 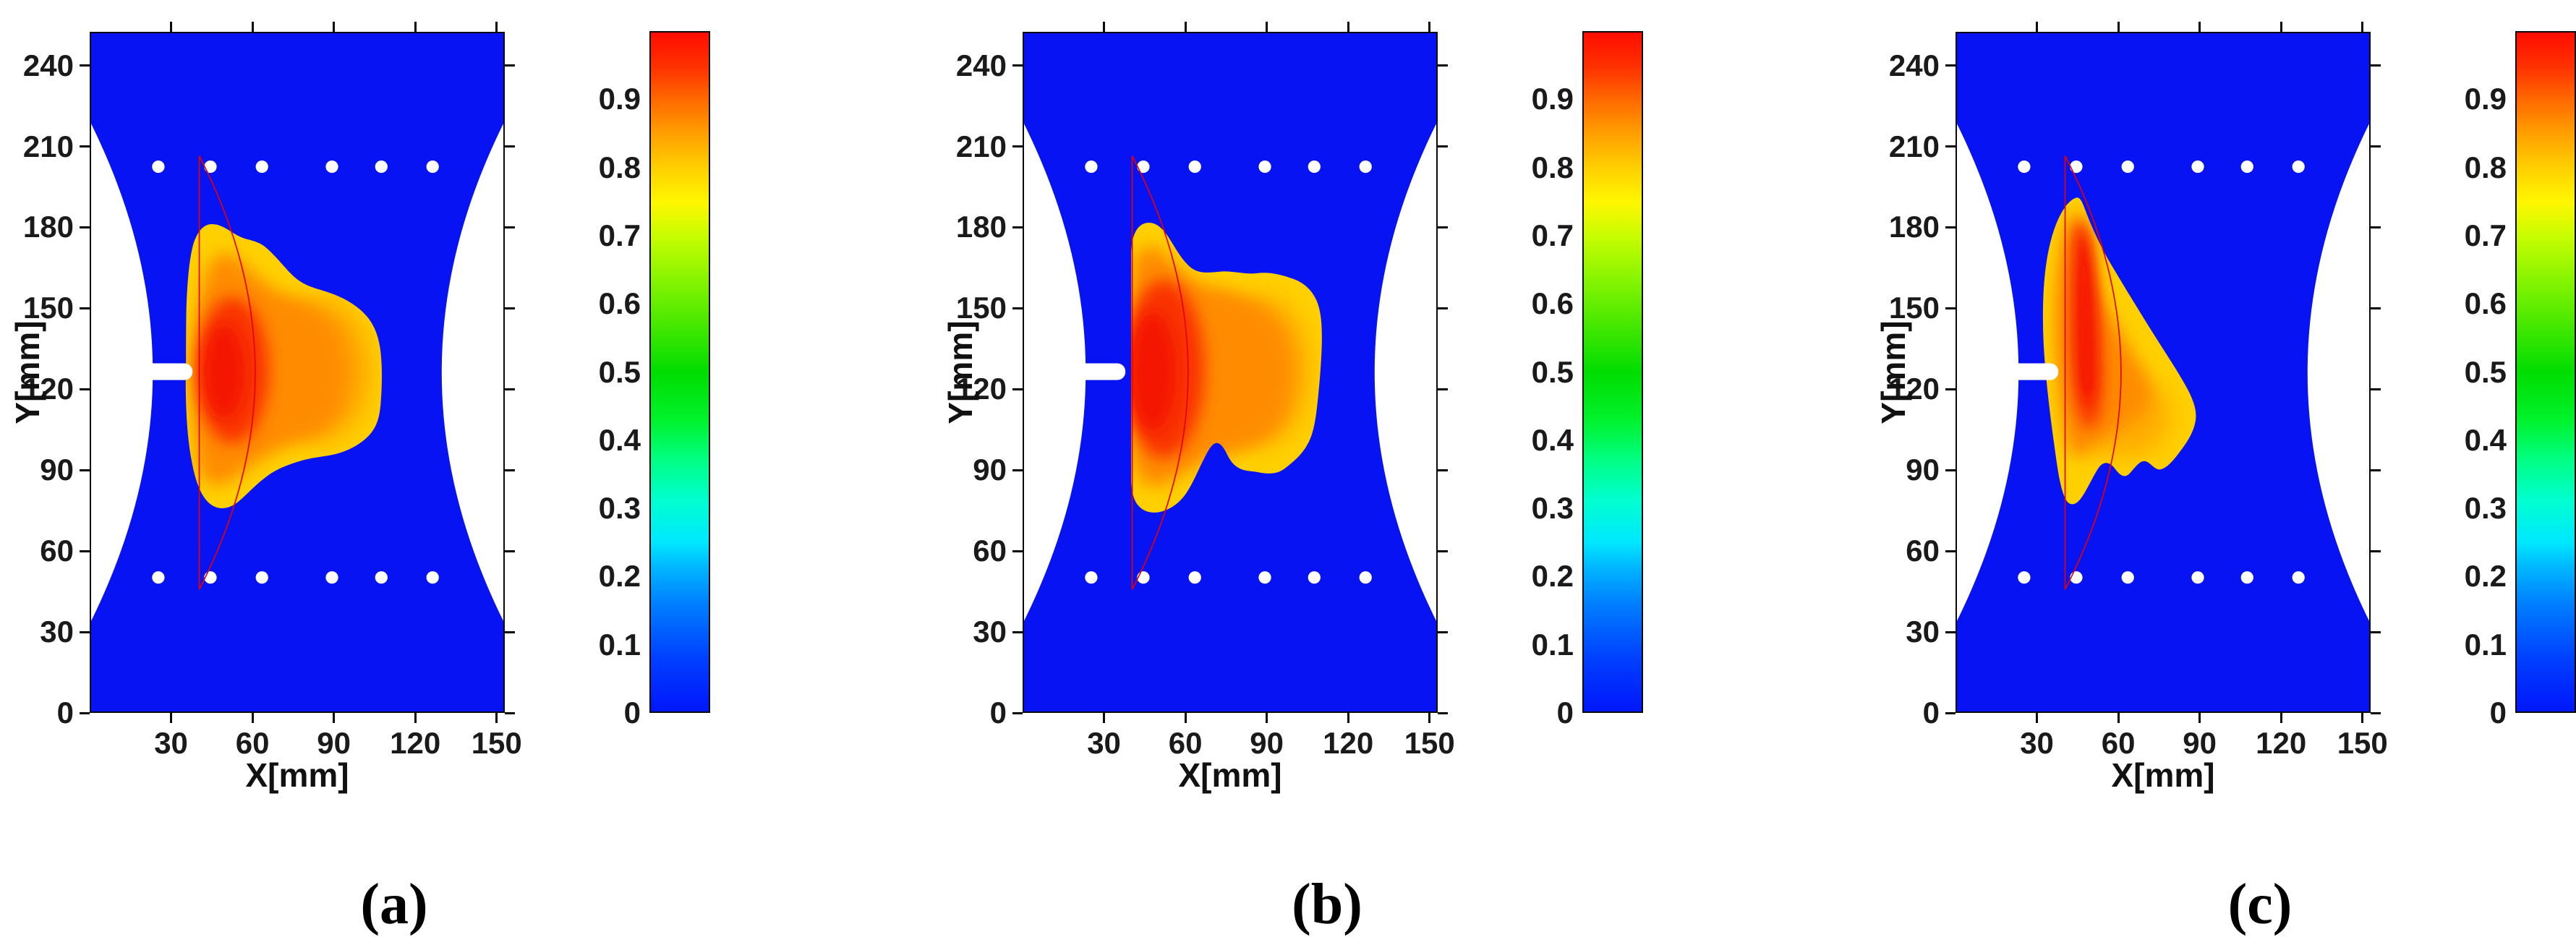 What do you see at coordinates (2545, 372) in the screenshot?
I see `colorbar` at bounding box center [2545, 372].